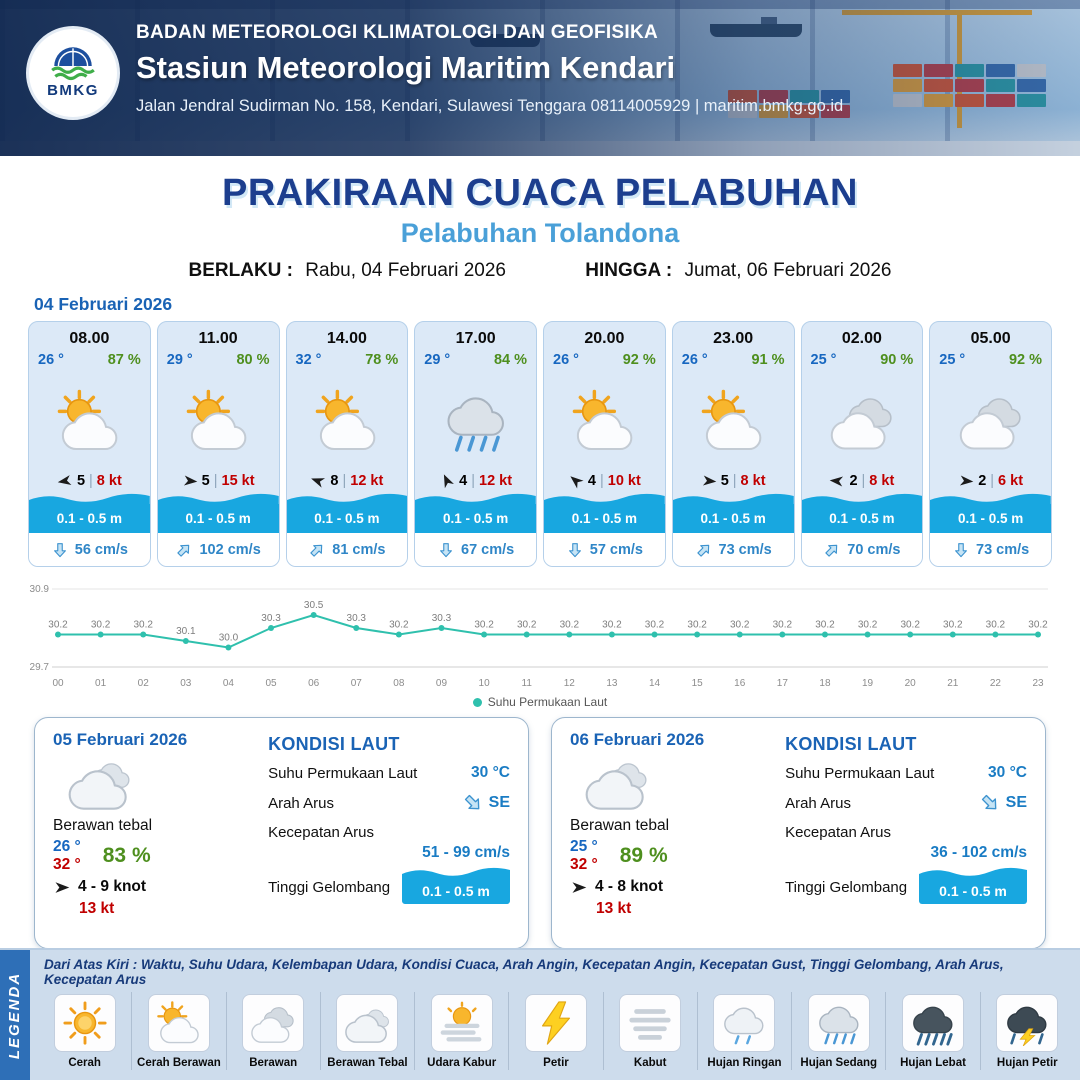  I want to click on forecast-time: 23.00, so click(733, 338).